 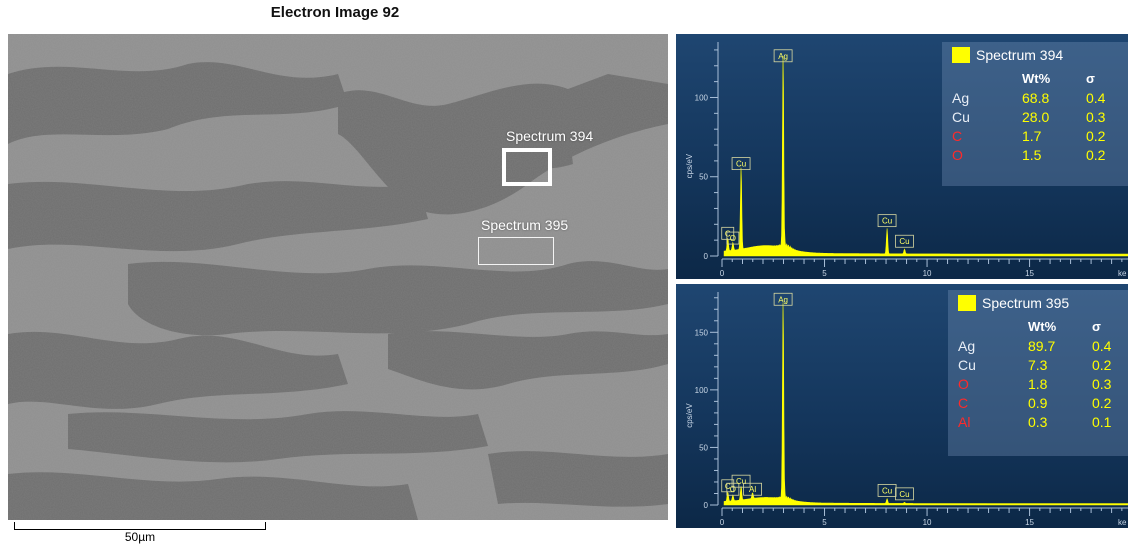 I want to click on wt-percent: 1.8, so click(x=1038, y=383).